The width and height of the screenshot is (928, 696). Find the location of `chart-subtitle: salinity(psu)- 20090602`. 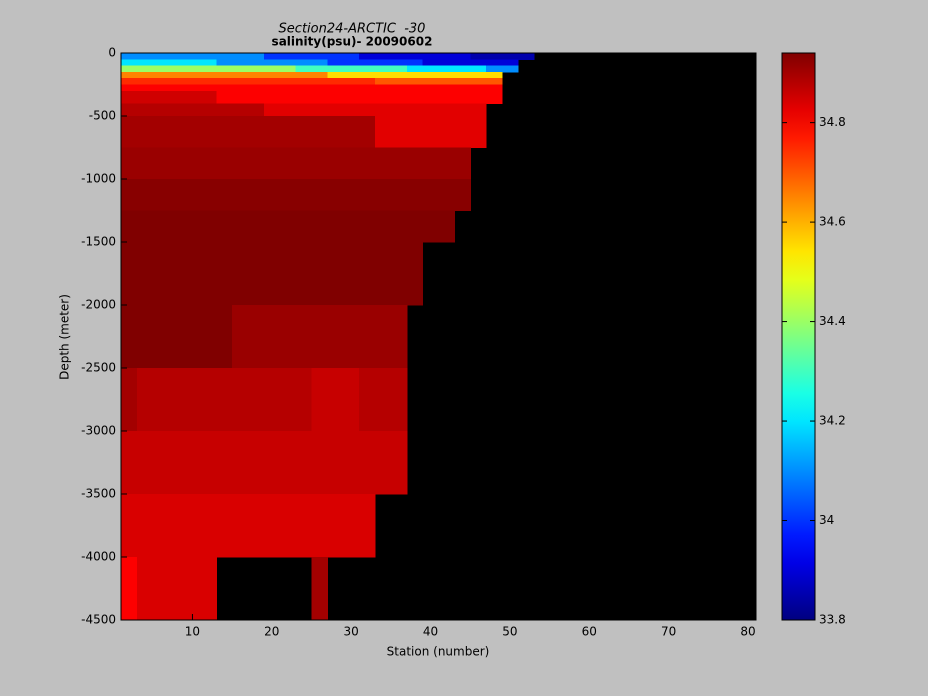

chart-subtitle: salinity(psu)- 20090602 is located at coordinates (352, 42).